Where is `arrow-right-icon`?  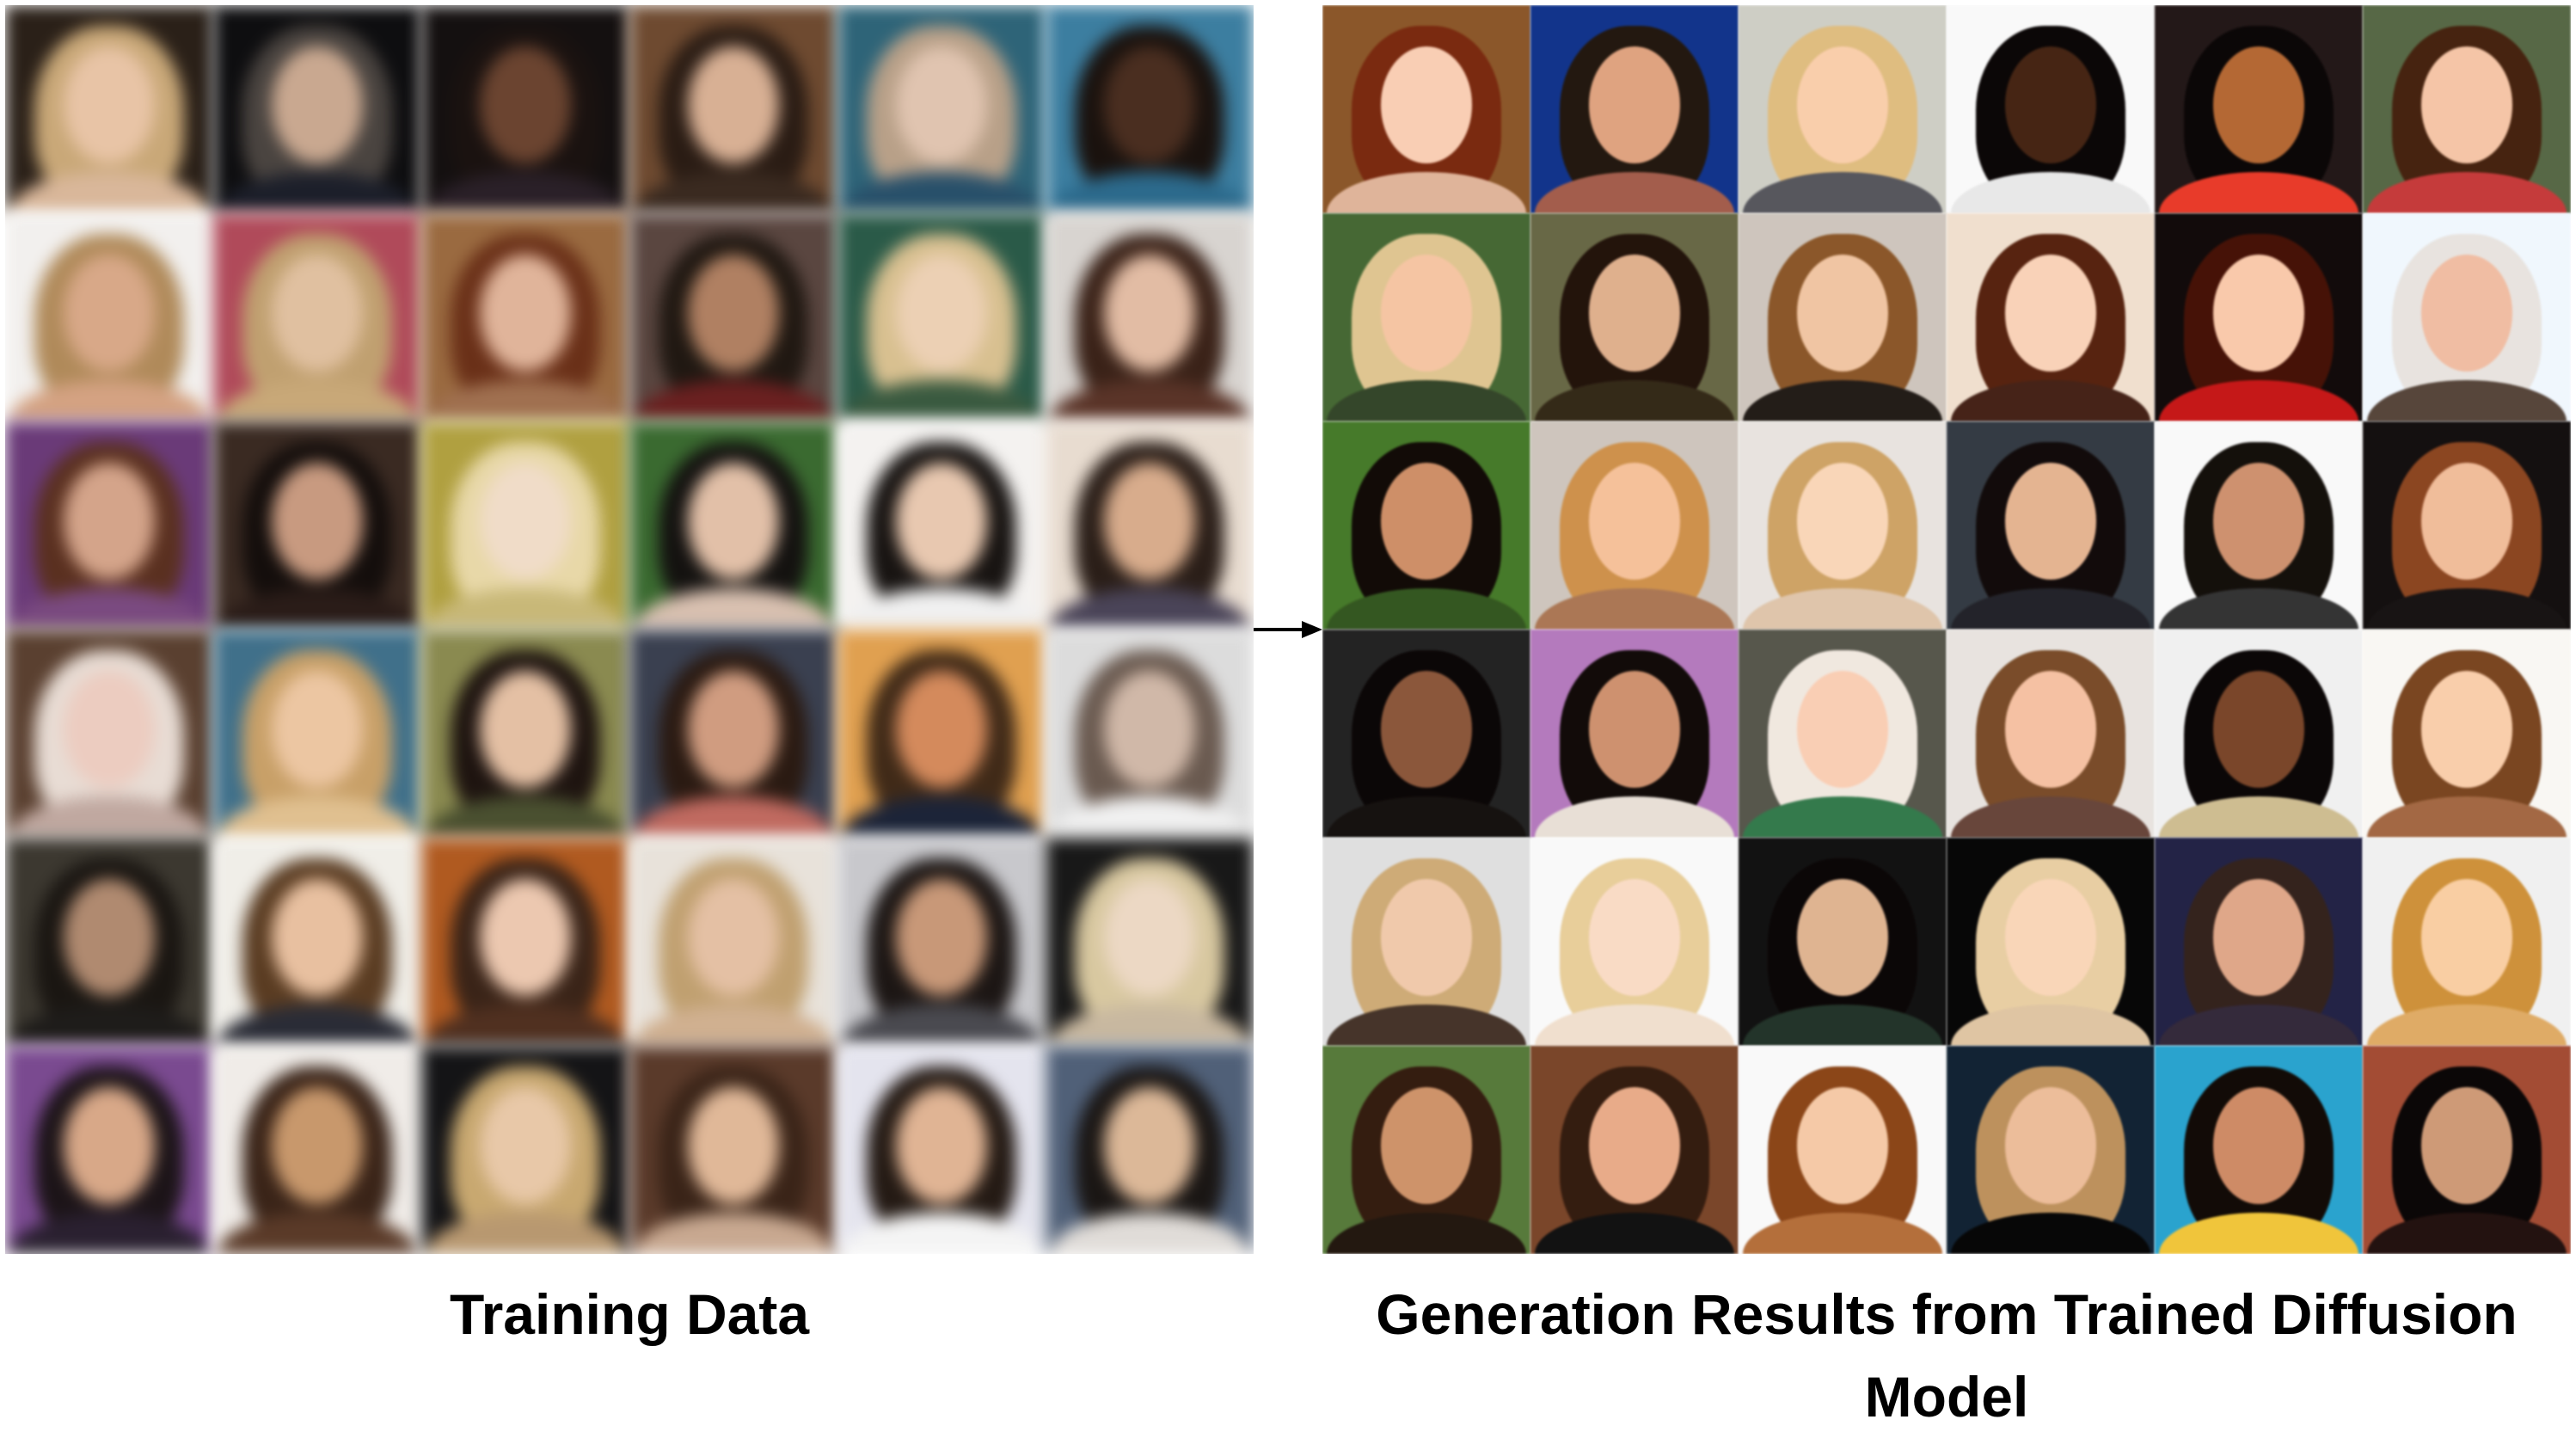
arrow-right-icon is located at coordinates (1288, 630).